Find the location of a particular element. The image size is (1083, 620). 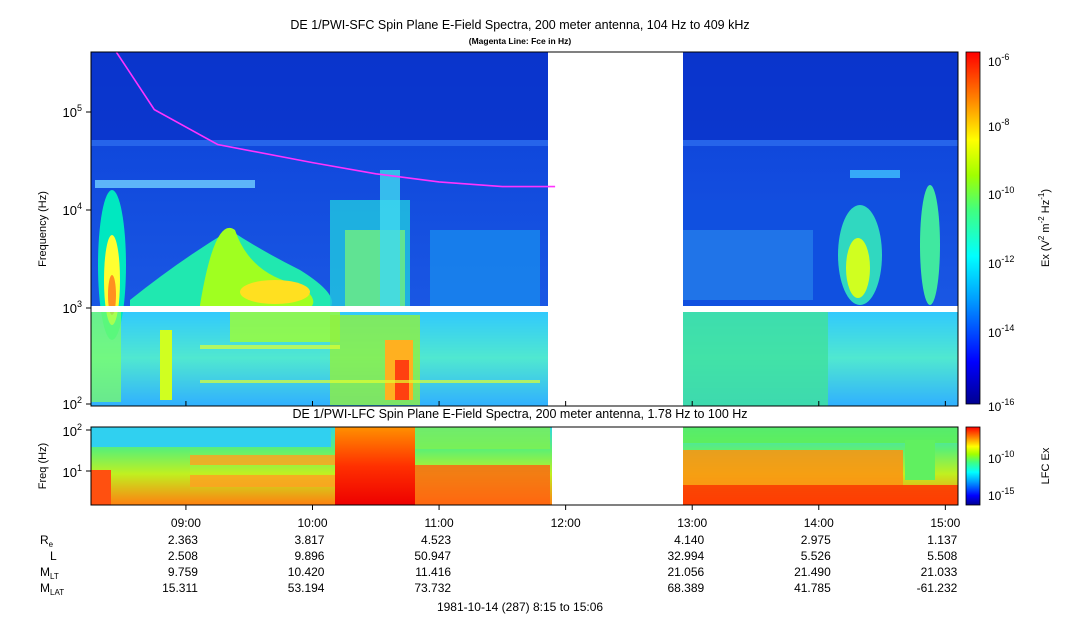

ephemeris-value: 68.389 is located at coordinates (686, 588).